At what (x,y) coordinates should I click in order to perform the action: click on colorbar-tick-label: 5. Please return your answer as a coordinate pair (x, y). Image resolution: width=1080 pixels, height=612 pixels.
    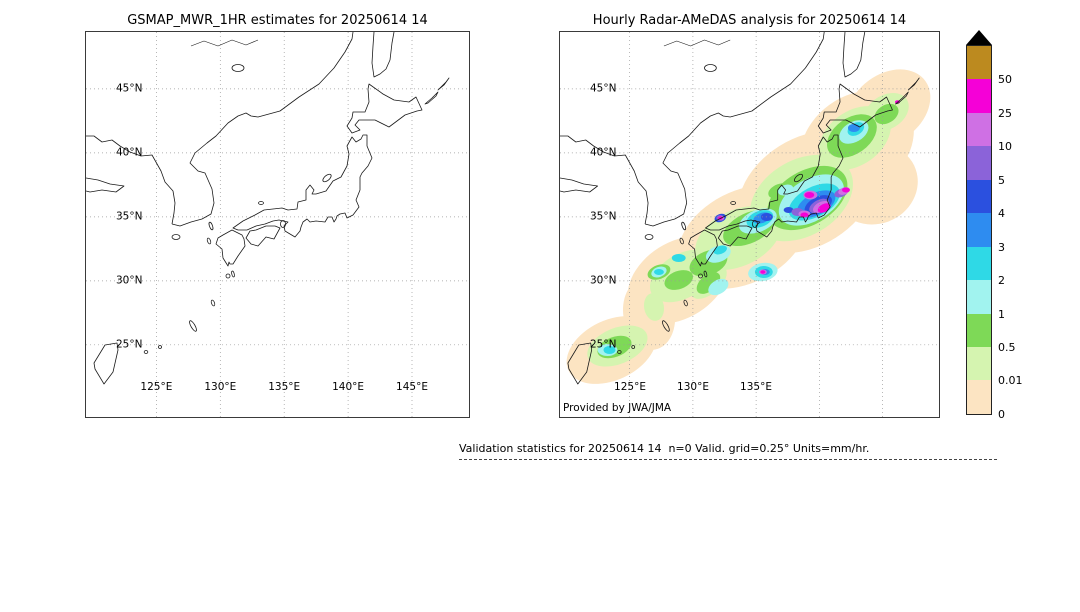
    Looking at the image, I should click on (1001, 180).